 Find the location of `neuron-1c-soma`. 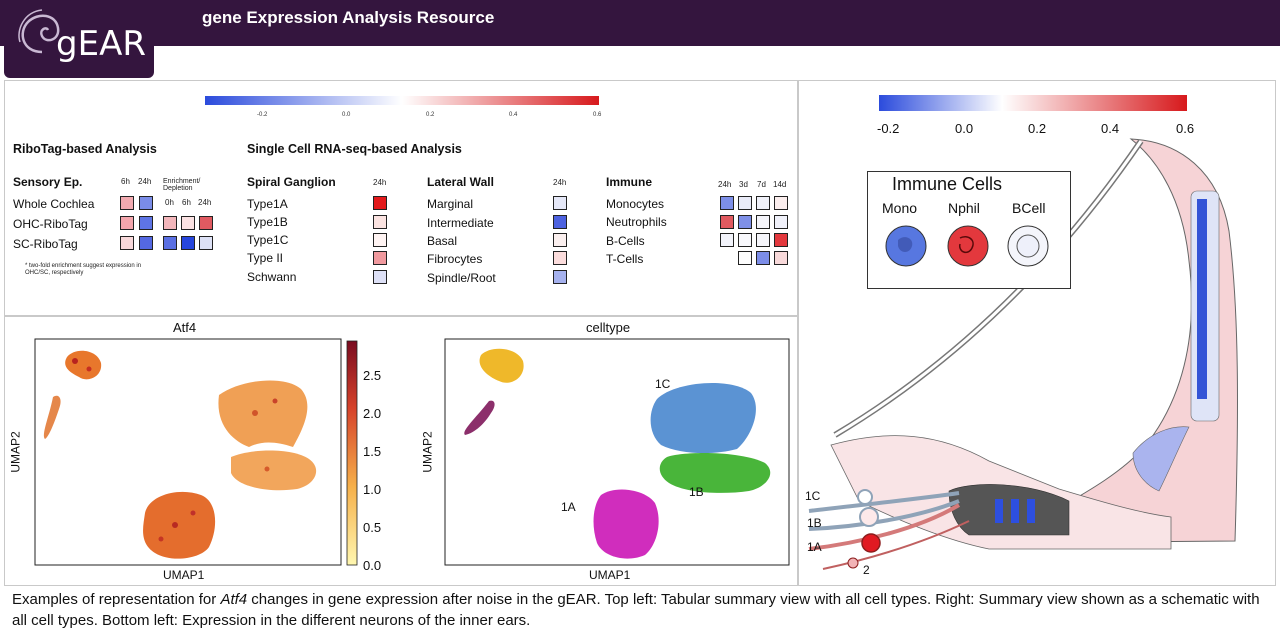

neuron-1c-soma is located at coordinates (865, 497).